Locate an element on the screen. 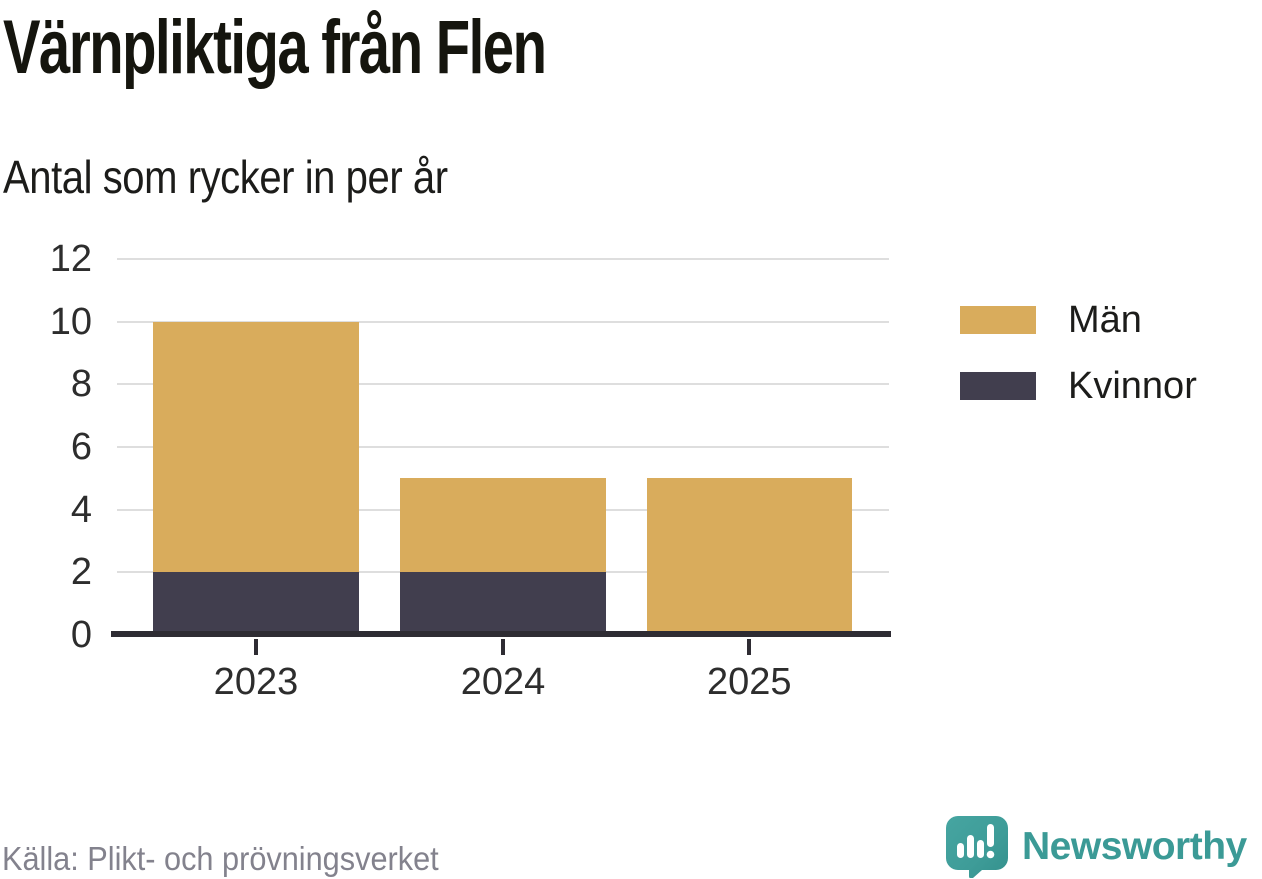  x-tick-label: 2024 is located at coordinates (503, 682).